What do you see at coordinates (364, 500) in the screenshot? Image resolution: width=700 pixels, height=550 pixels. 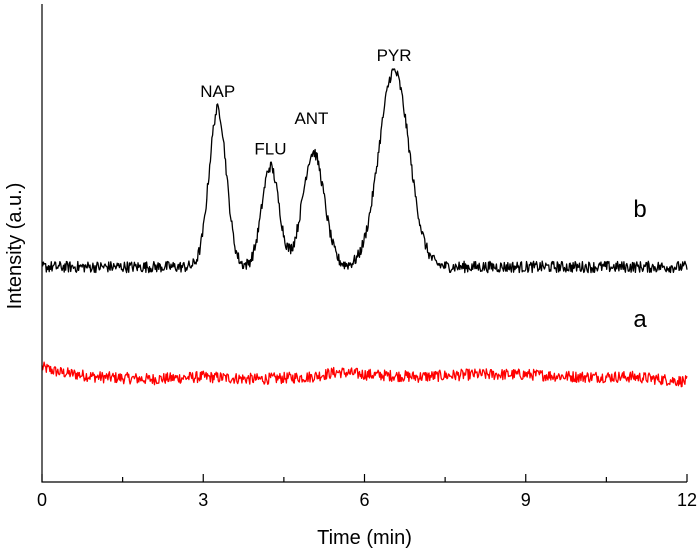 I see `x-tick-label: 6` at bounding box center [364, 500].